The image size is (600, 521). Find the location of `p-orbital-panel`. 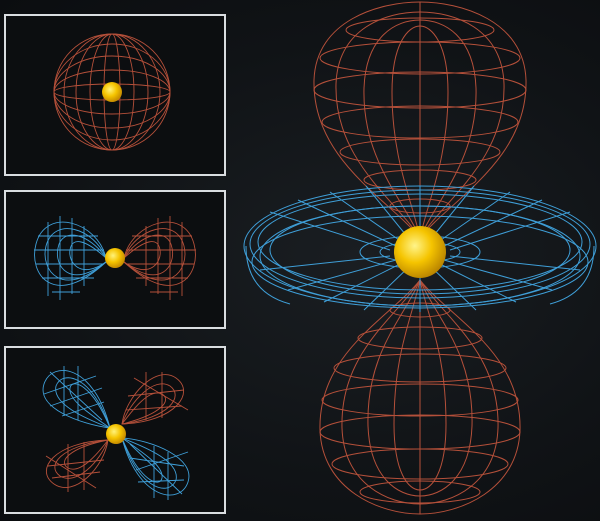

p-orbital-panel is located at coordinates (115, 259).